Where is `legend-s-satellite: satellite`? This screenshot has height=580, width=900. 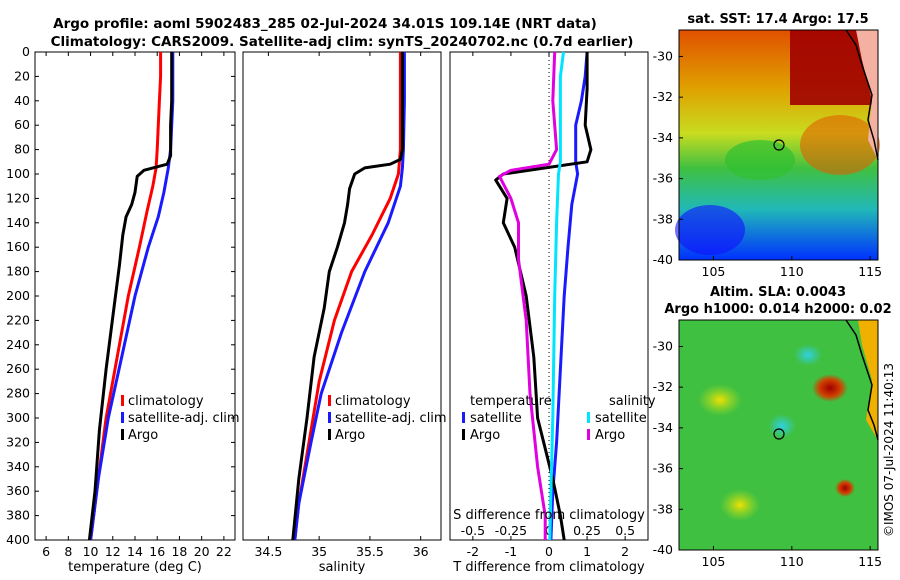 legend-s-satellite: satellite is located at coordinates (621, 418).